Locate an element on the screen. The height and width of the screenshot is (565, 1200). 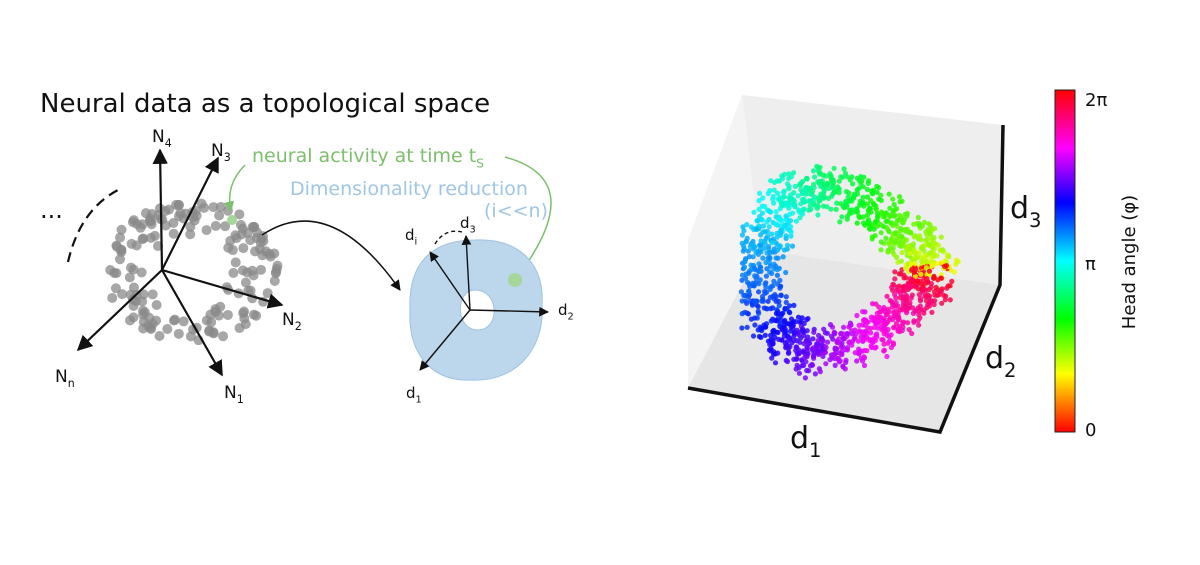
label-sub: n is located at coordinates (71, 383).